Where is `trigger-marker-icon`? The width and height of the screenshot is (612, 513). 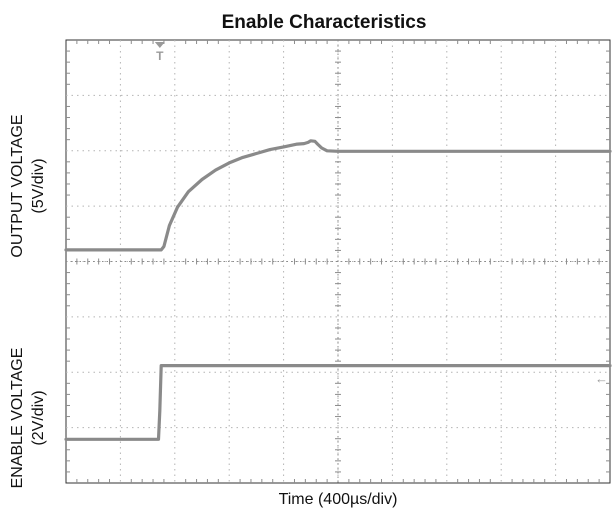 trigger-marker-icon is located at coordinates (159, 45).